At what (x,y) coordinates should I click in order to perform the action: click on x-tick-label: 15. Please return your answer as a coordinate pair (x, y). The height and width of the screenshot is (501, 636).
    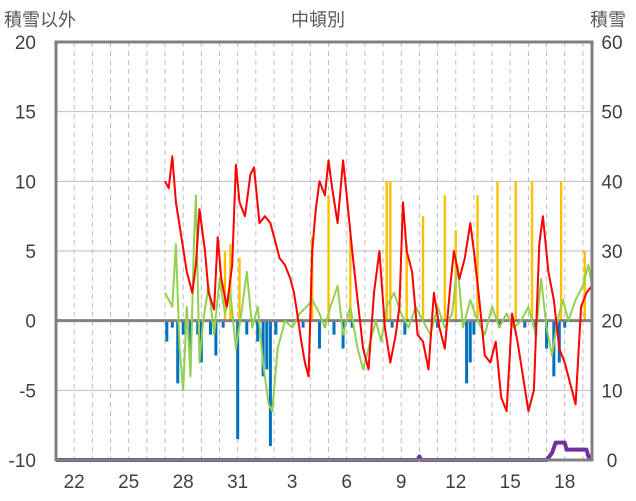
    Looking at the image, I should click on (510, 482).